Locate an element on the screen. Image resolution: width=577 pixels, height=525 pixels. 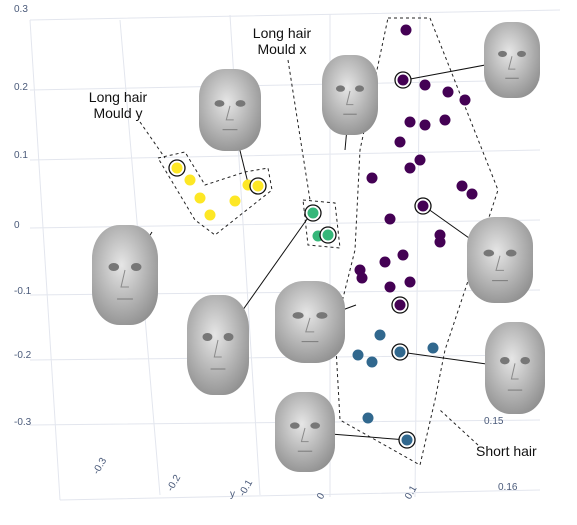
z-tick-label: -0.2 is located at coordinates (23, 355).